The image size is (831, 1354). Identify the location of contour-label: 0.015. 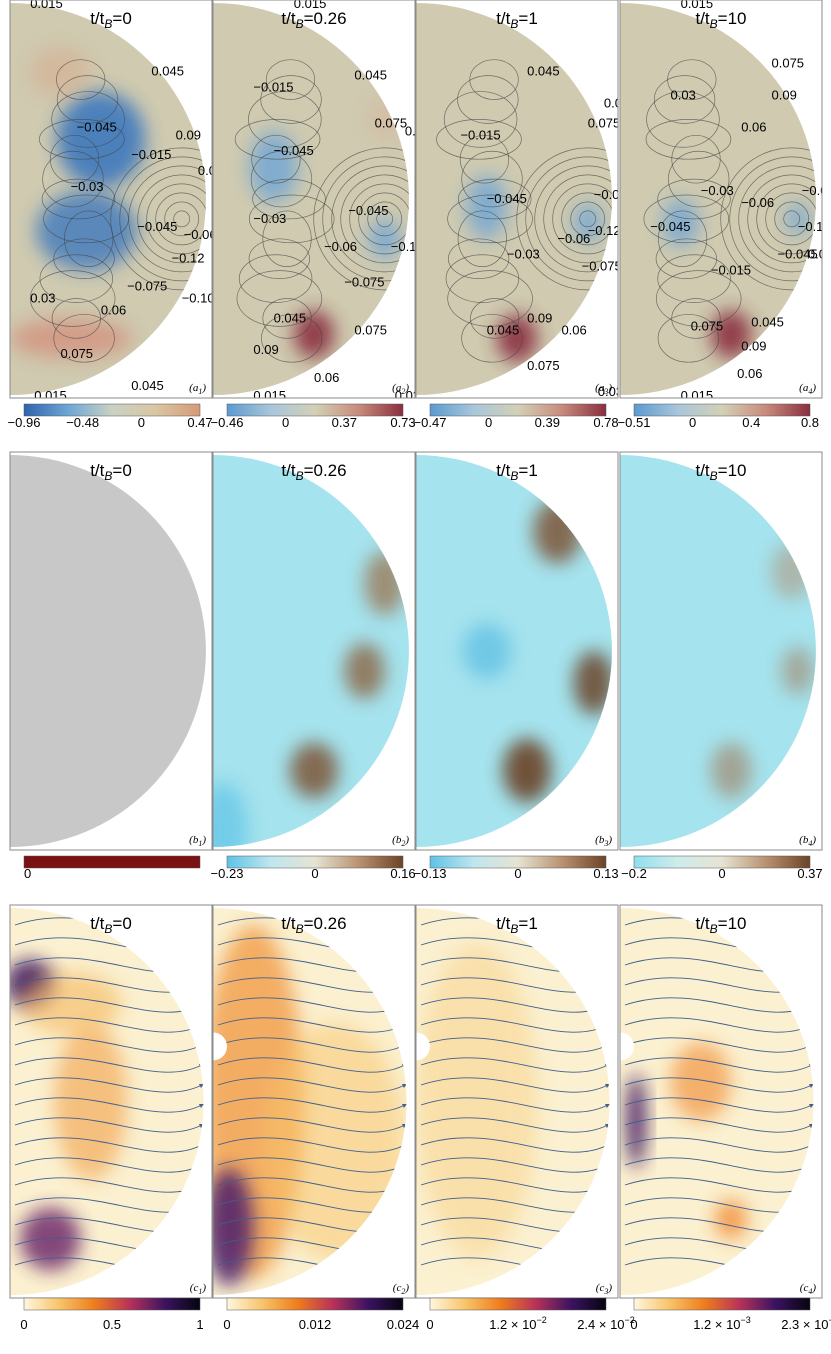
(310, 5).